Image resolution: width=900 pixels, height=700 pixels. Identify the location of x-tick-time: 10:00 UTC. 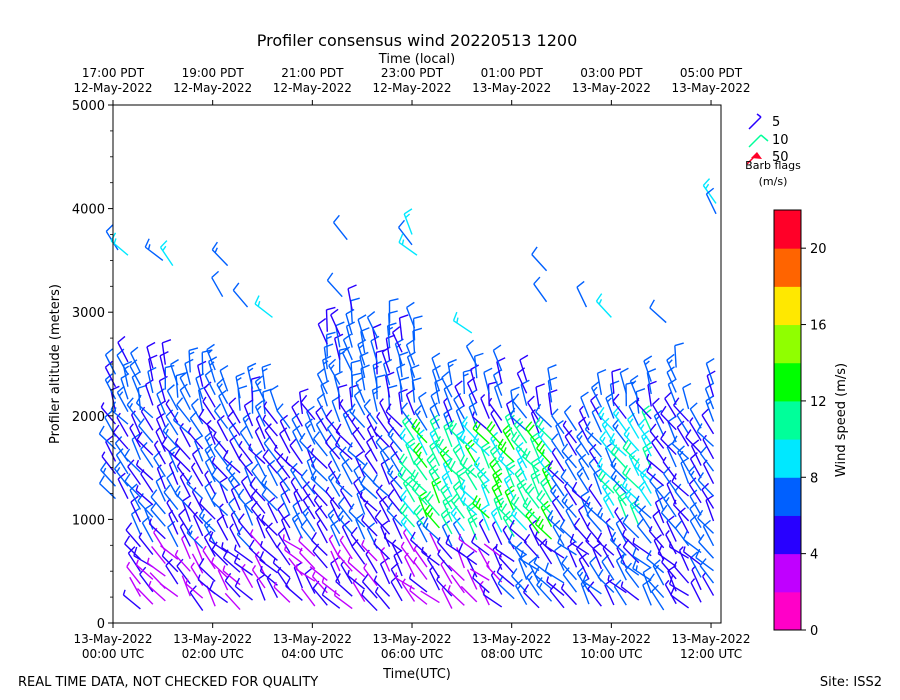
(611, 654).